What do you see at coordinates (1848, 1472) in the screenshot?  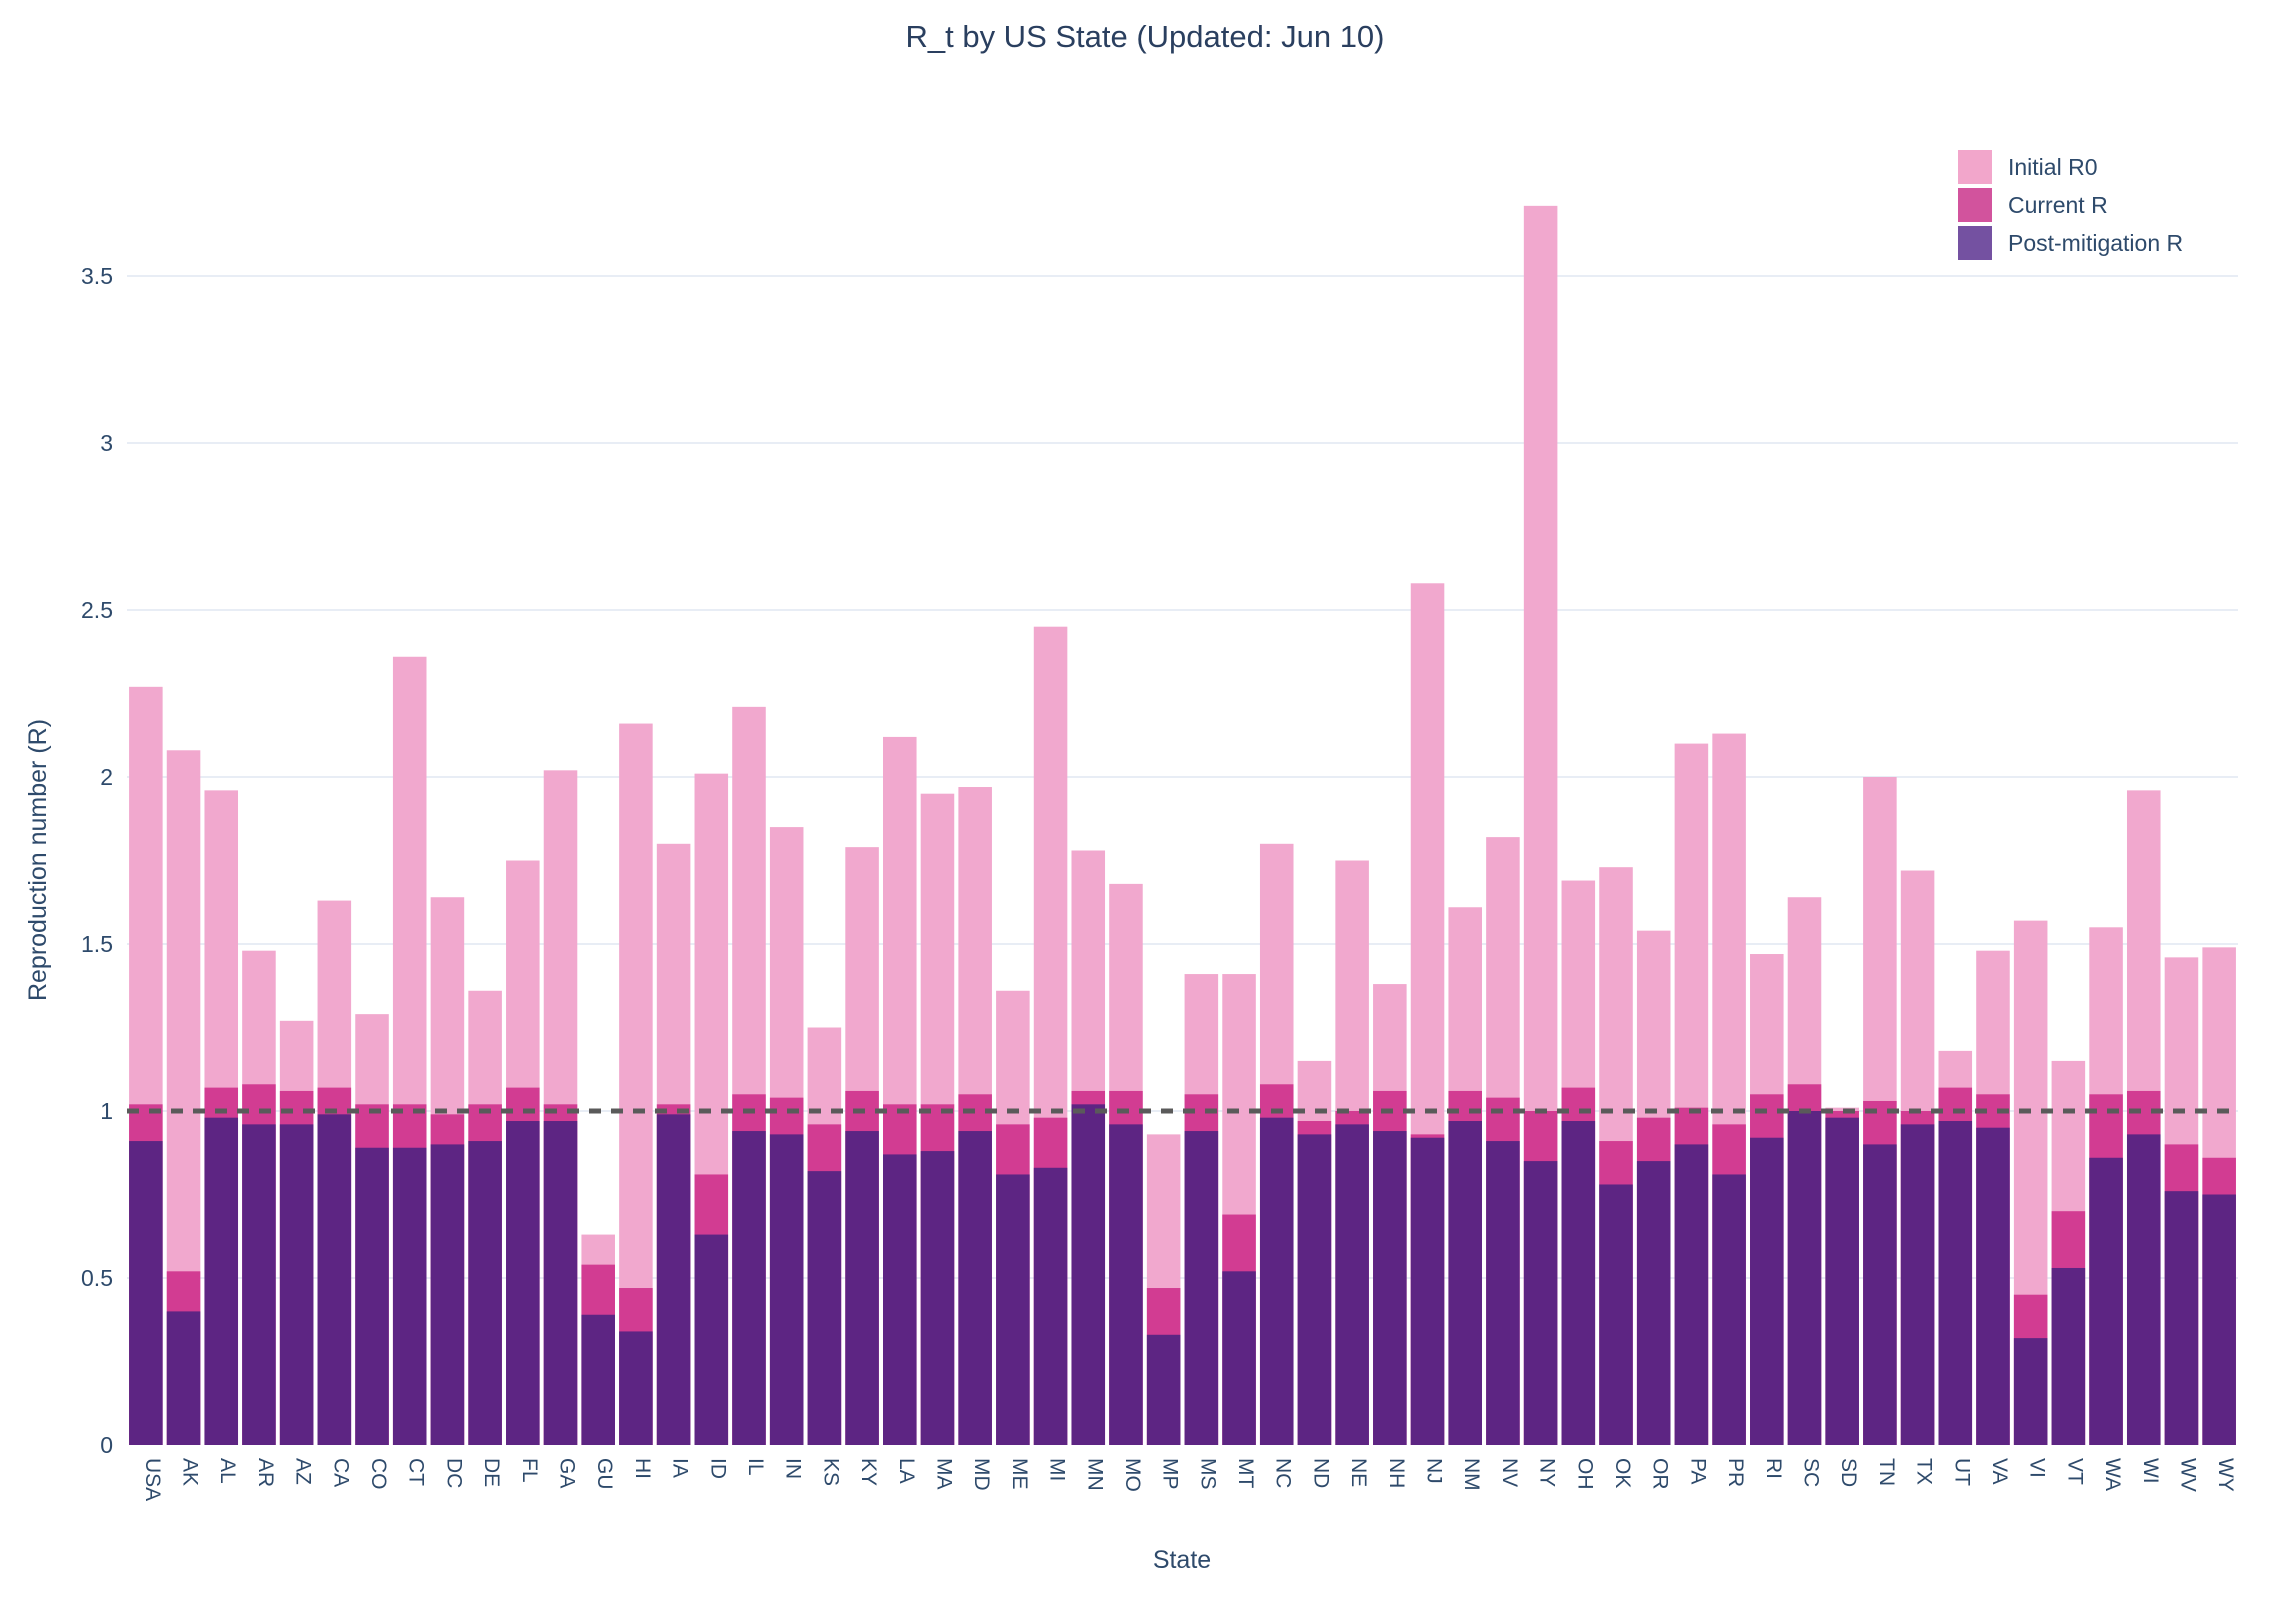 I see `x-tick-label-SD: SD` at bounding box center [1848, 1472].